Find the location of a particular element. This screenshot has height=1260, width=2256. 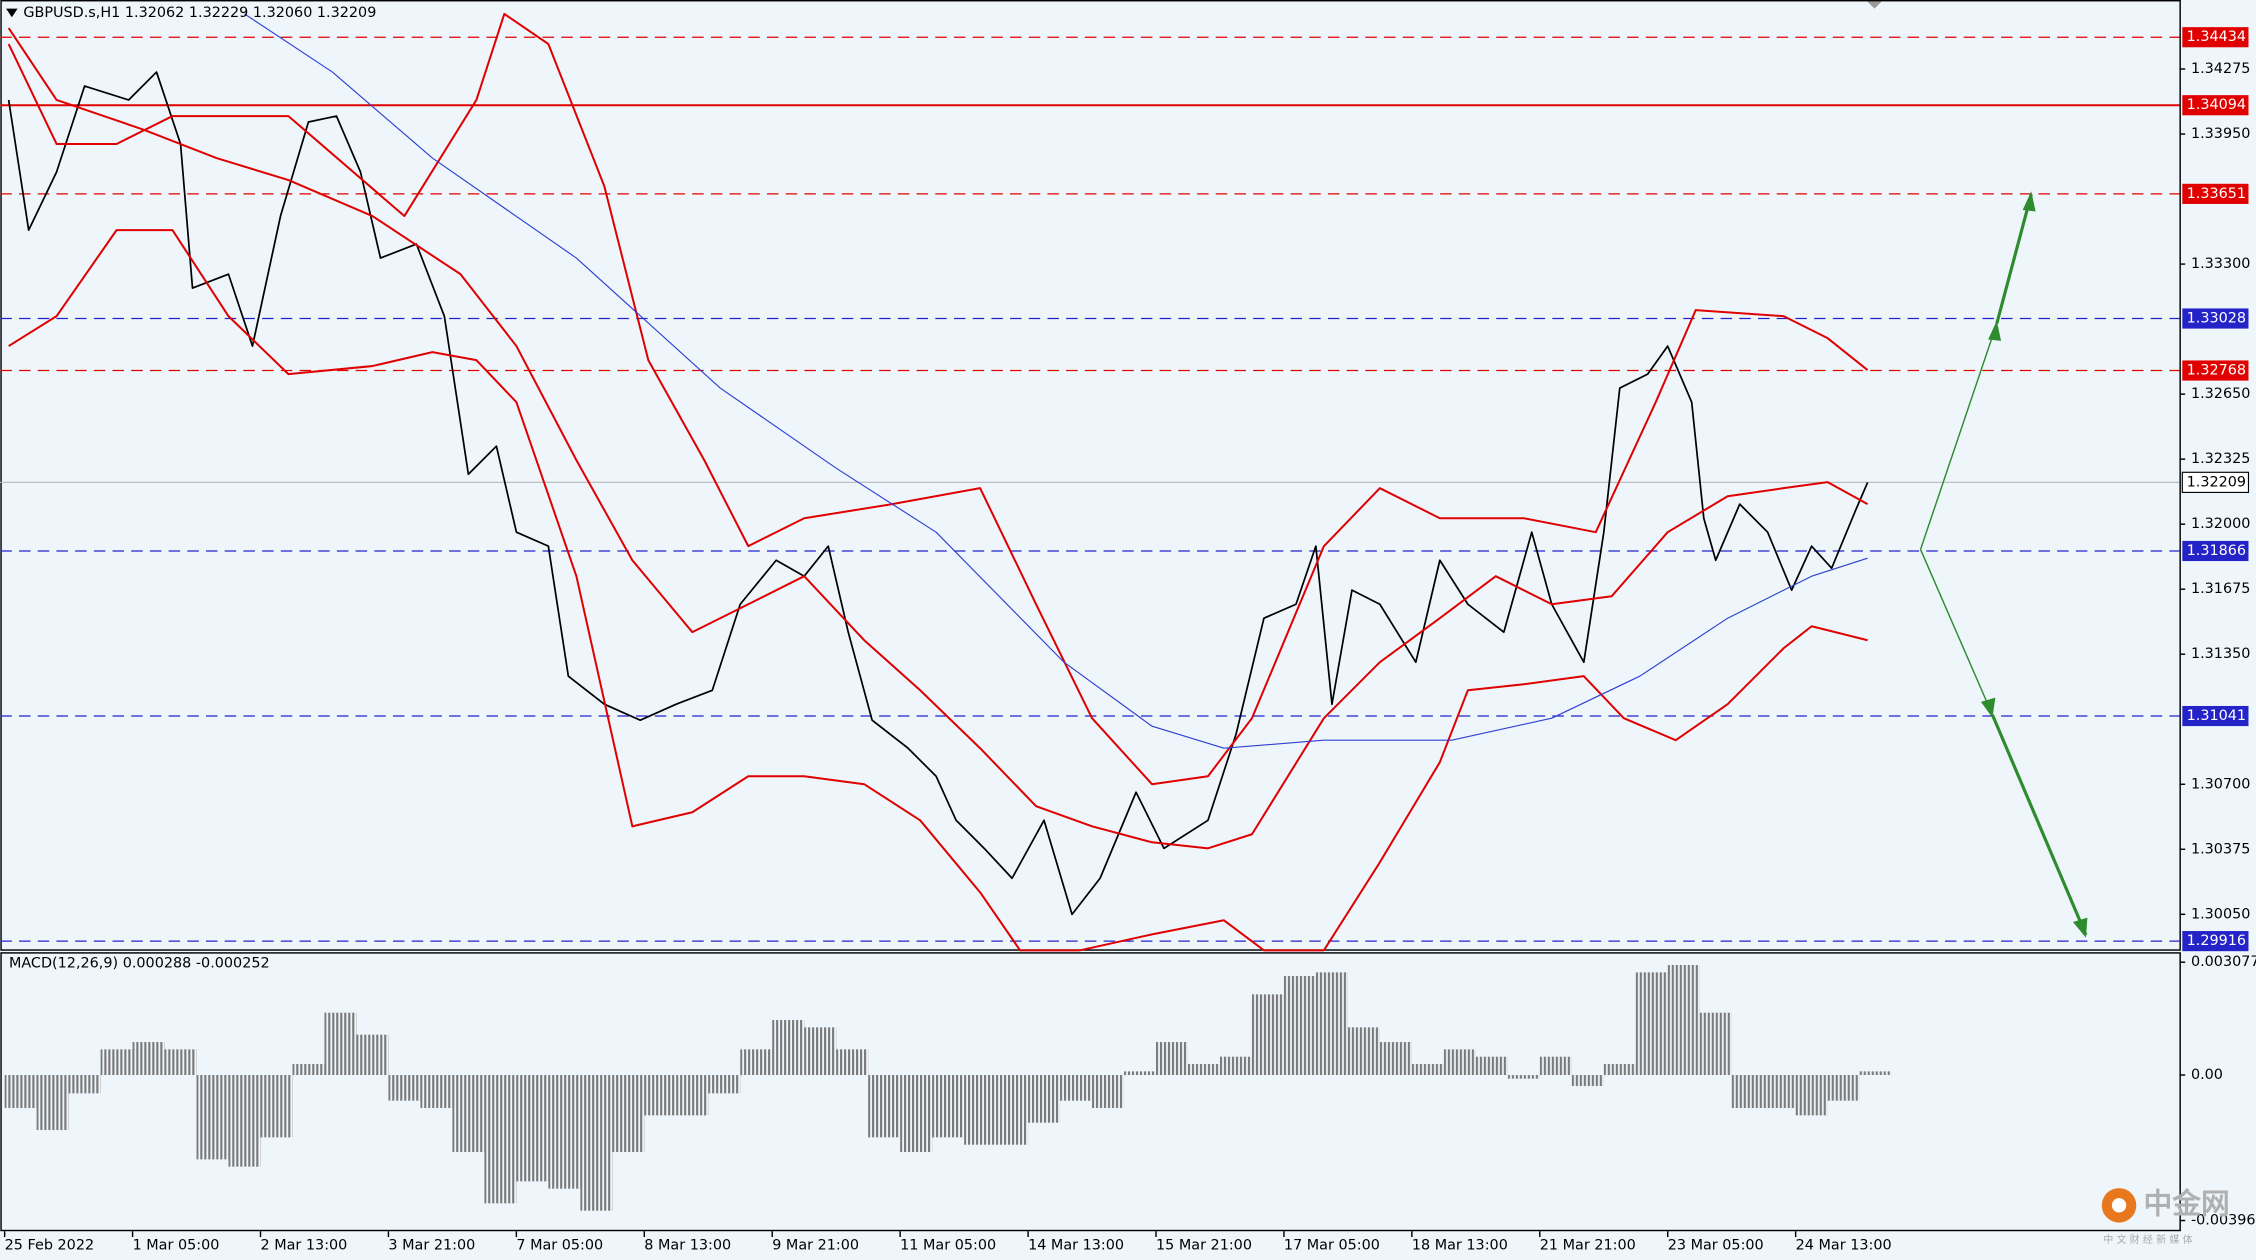

y-tick-label: 0.003077 is located at coordinates (2223, 962).